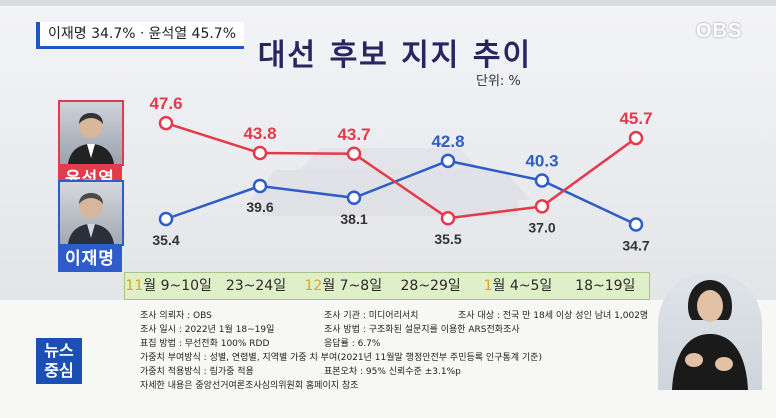  Describe the element at coordinates (488, 286) in the screenshot. I see `x-tick-month: 1` at that location.